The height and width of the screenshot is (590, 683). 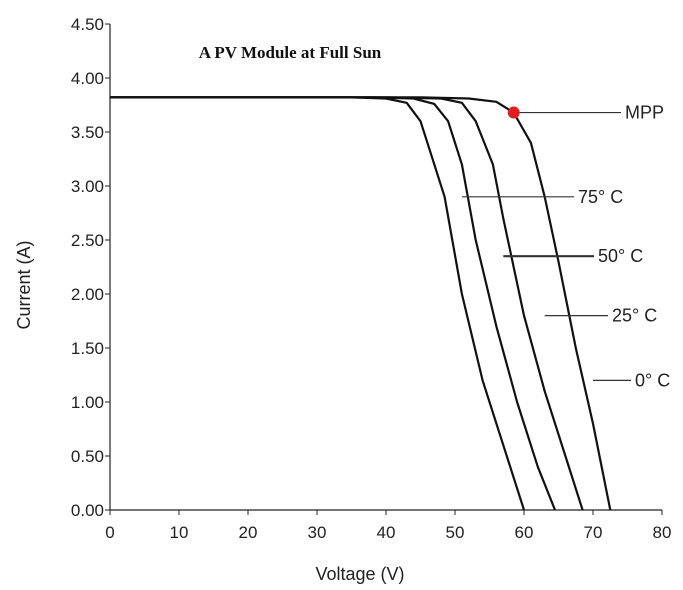 I want to click on y-axis-title: Current (A), so click(x=24, y=284).